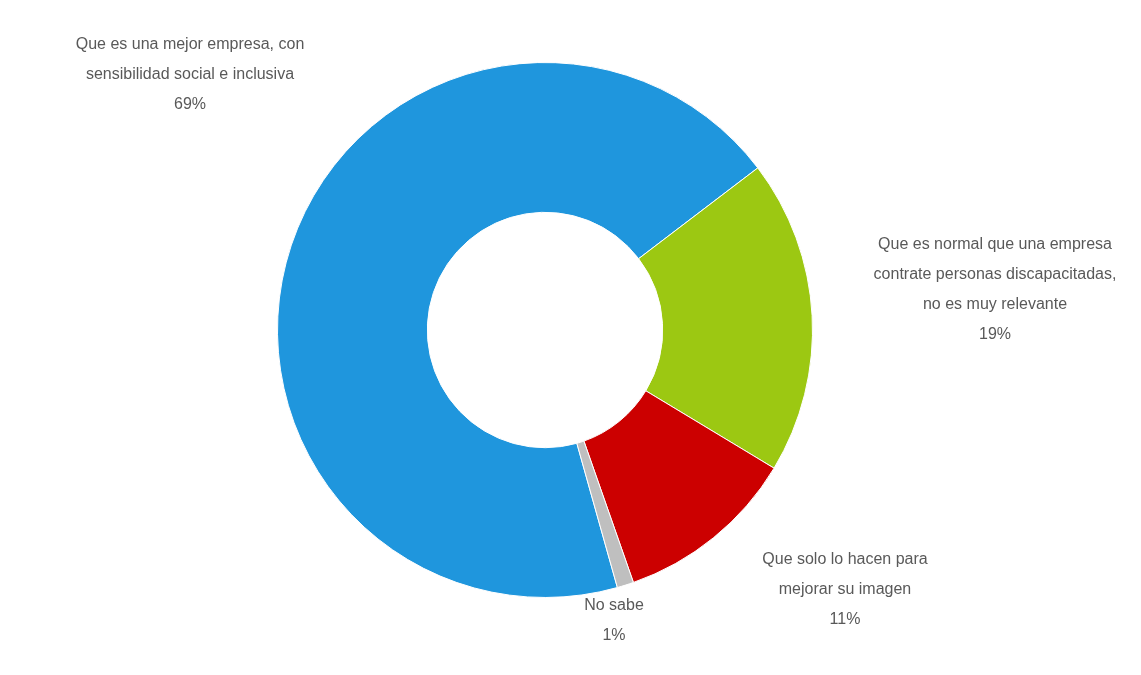 This screenshot has width=1141, height=675. I want to click on data-label: 19%, so click(995, 334).